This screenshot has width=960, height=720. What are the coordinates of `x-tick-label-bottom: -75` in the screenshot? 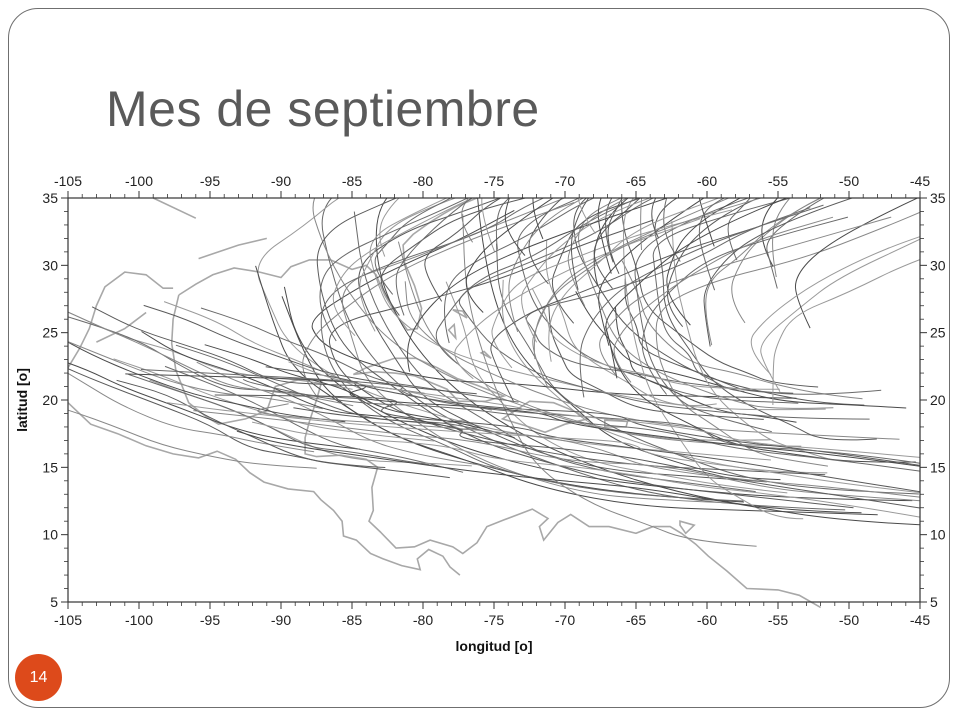 It's located at (494, 620).